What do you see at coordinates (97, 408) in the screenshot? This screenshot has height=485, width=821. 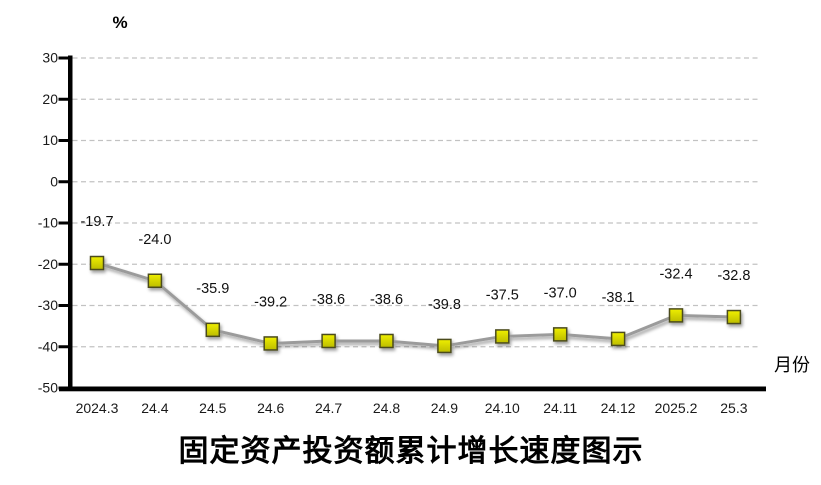 I see `x-axis-category-label: 2024.3` at bounding box center [97, 408].